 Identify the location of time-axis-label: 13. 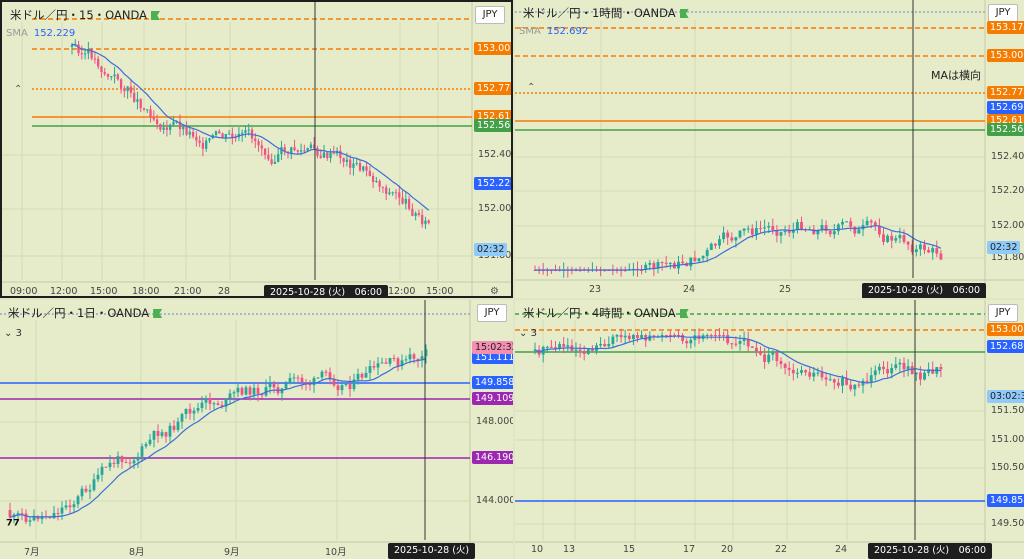
(569, 549).